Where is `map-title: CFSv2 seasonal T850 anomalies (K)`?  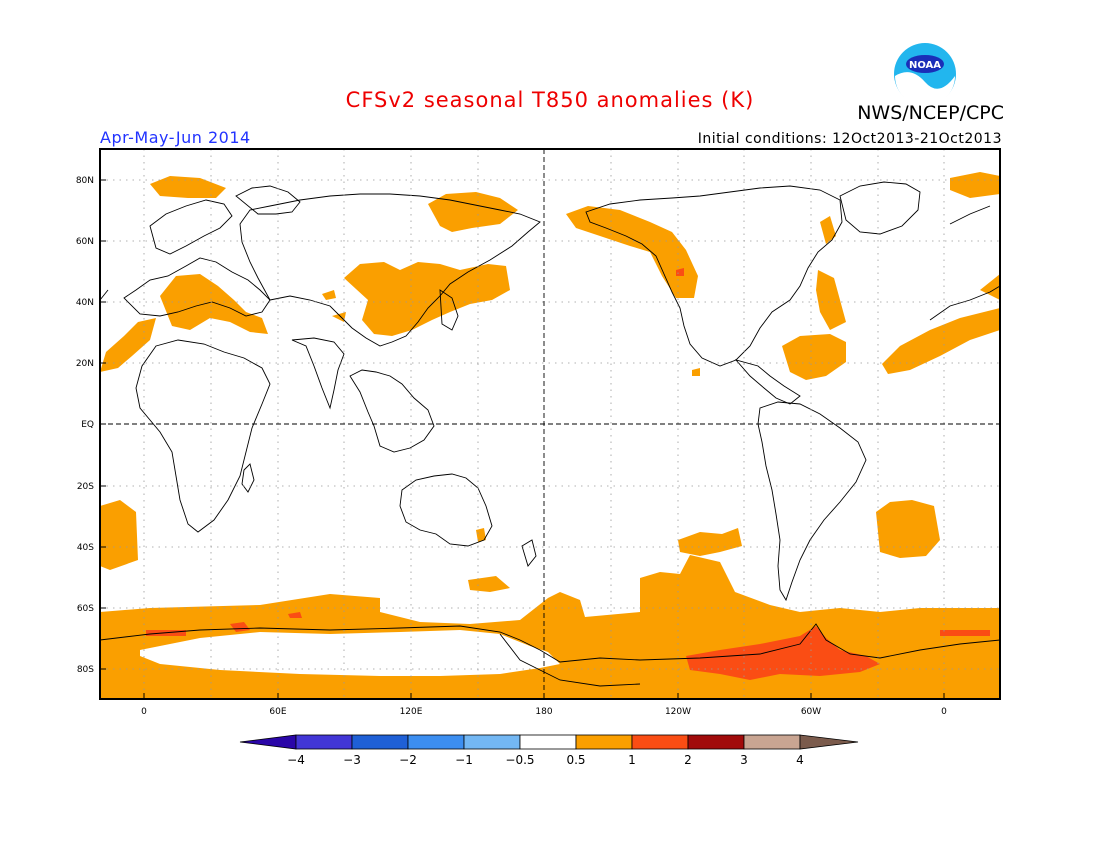 map-title: CFSv2 seasonal T850 anomalies (K) is located at coordinates (550, 100).